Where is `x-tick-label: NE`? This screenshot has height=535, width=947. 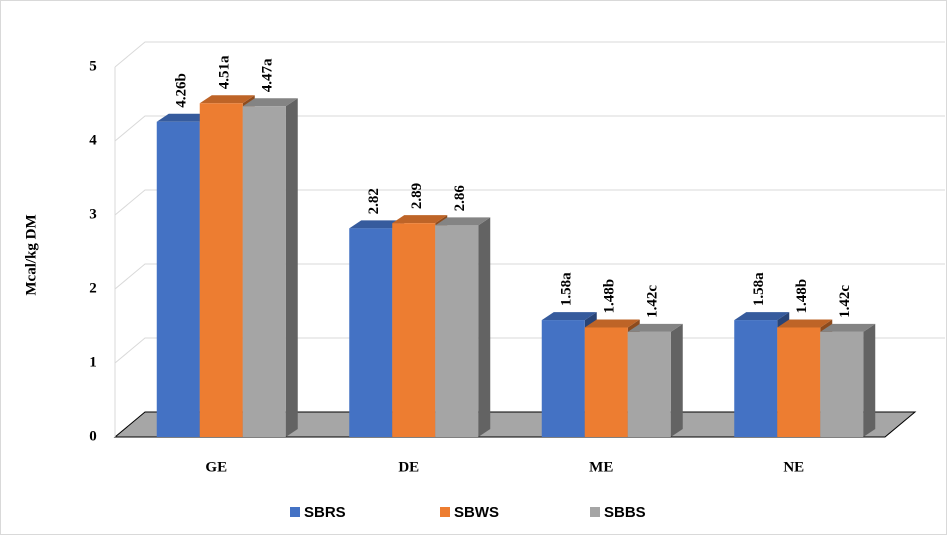
x-tick-label: NE is located at coordinates (793, 467).